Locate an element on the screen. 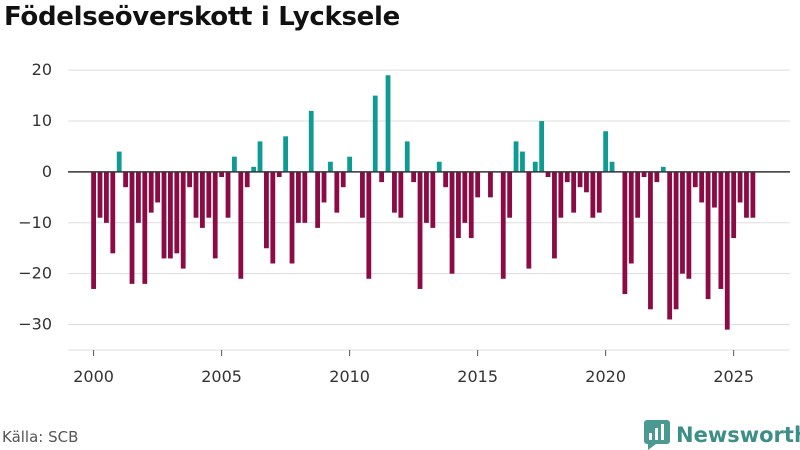 The image size is (800, 450). y-tick-label: −30 is located at coordinates (35, 324).